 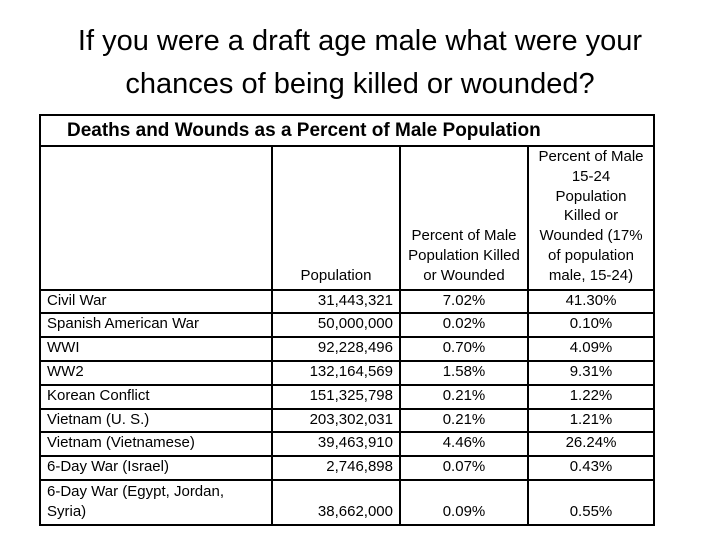 I want to click on cell-population: 203,302,031, so click(x=336, y=420).